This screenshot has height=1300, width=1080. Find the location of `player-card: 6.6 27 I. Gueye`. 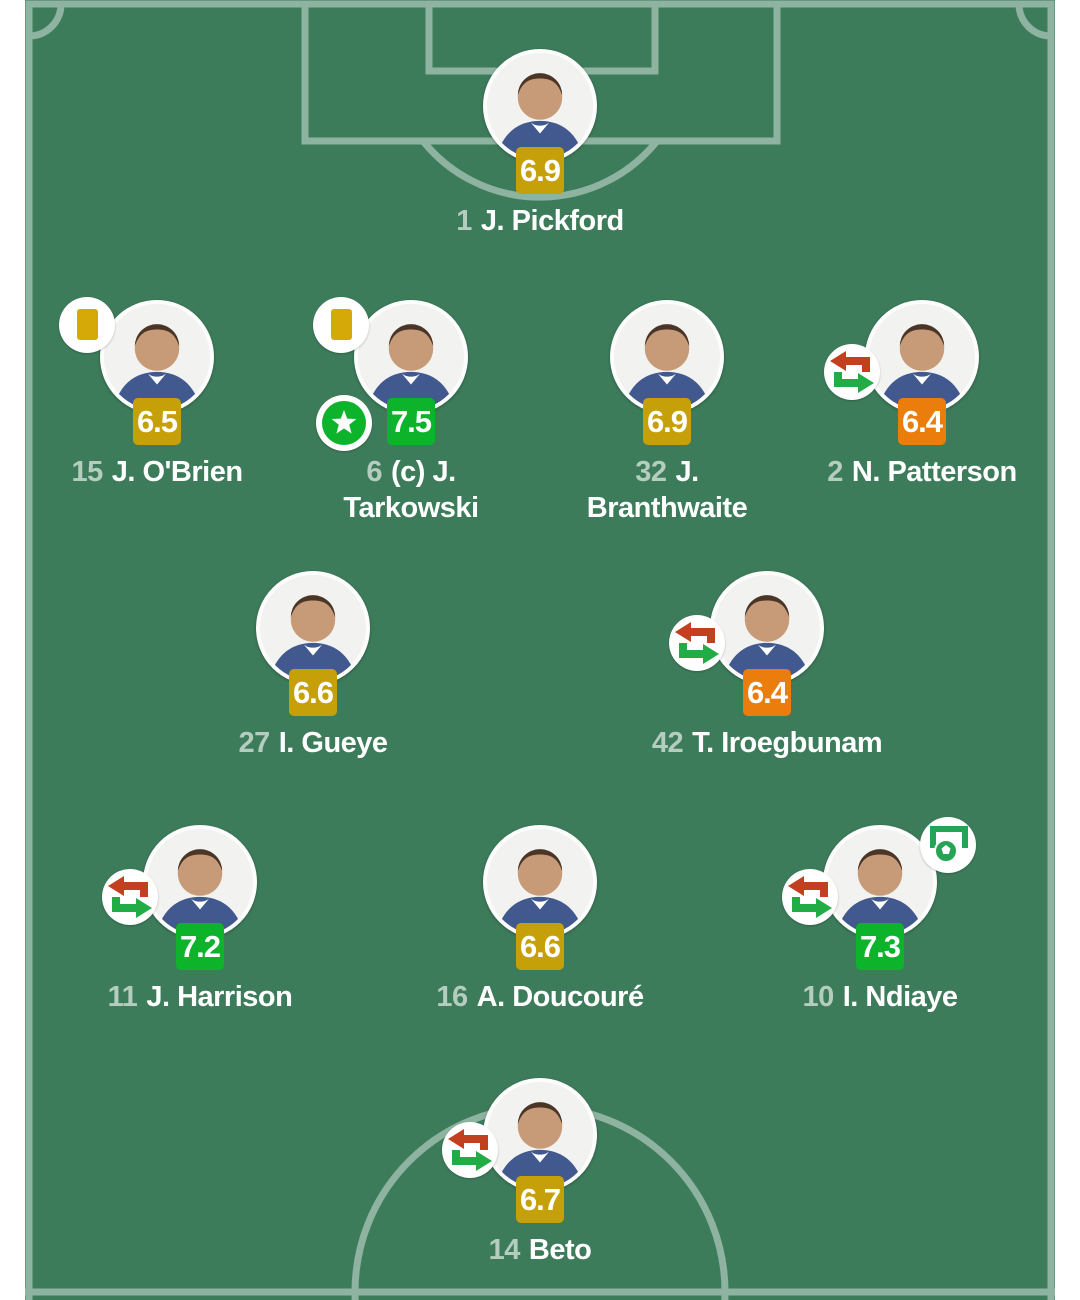

player-card: 6.6 27 I. Gueye is located at coordinates (313, 666).